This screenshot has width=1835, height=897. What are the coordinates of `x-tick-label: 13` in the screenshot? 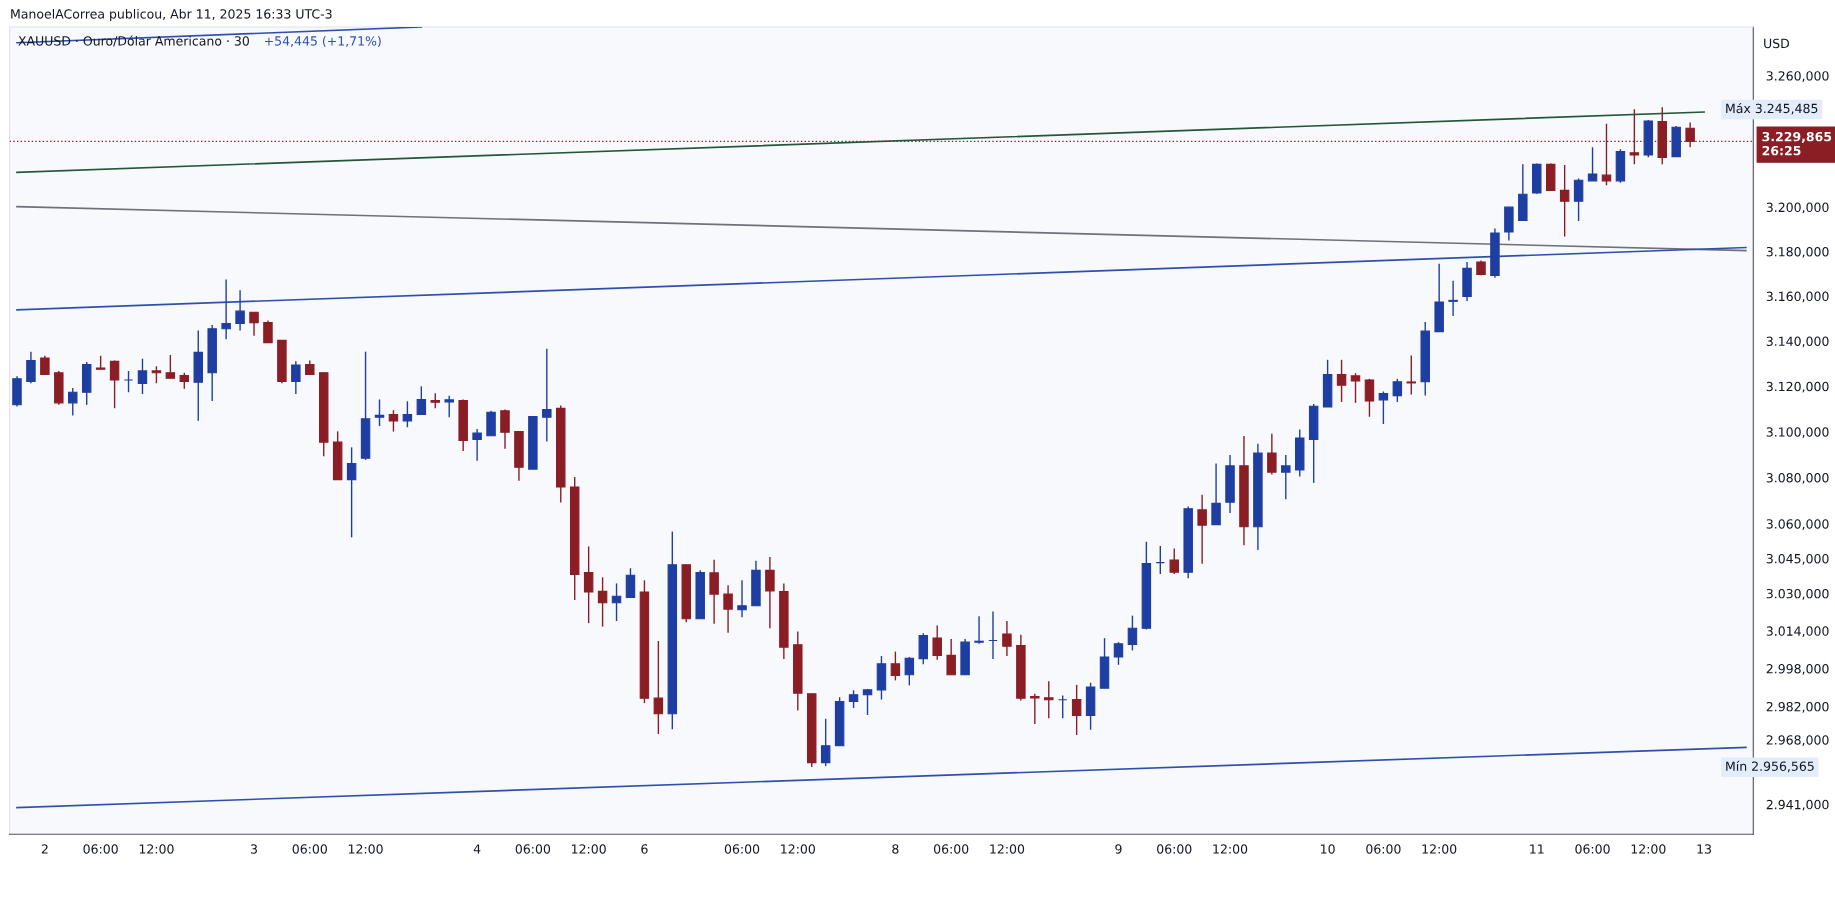 It's located at (1704, 849).